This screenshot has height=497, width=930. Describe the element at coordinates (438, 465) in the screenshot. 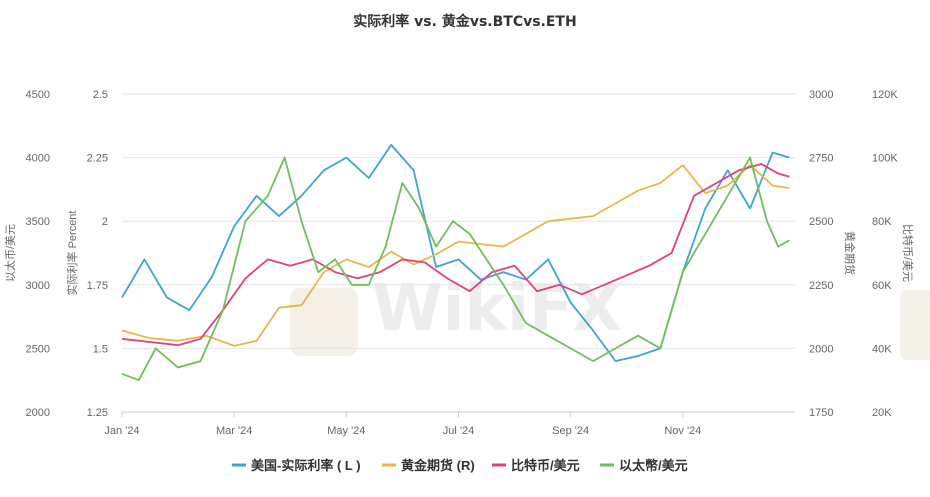

I see `legend-label: 黄金期货 (R)` at that location.